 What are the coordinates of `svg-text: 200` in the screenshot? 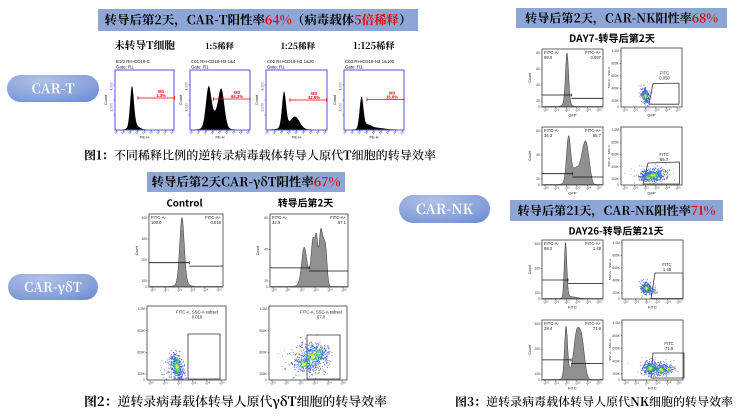 It's located at (537, 349).